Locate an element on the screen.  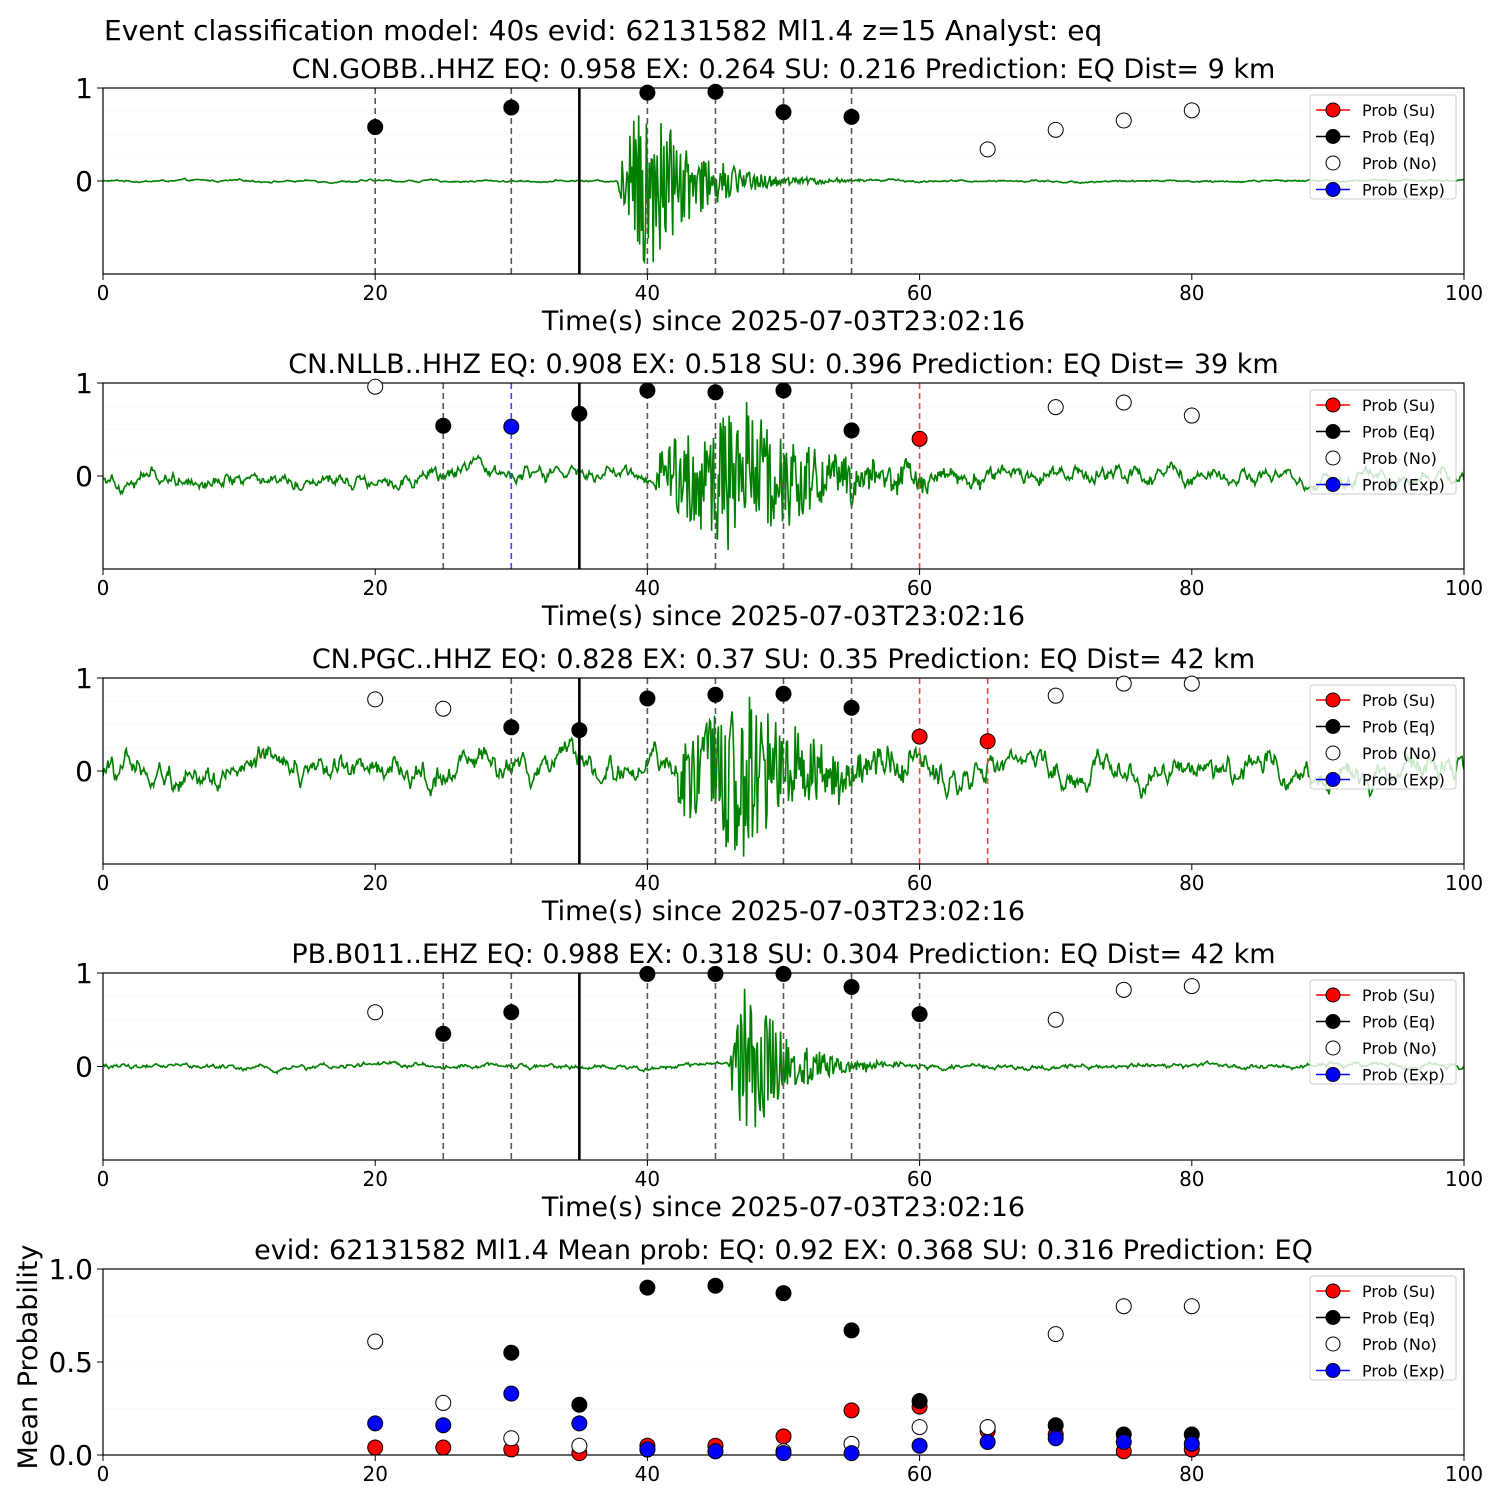
legend-marker-exp is located at coordinates (1333, 1370).